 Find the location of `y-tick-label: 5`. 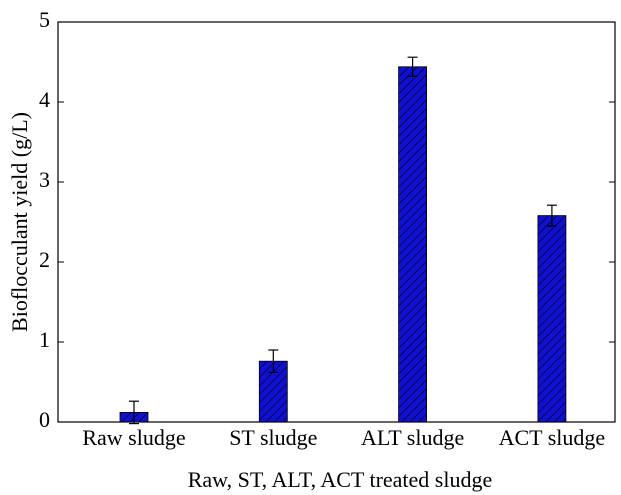

y-tick-label: 5 is located at coordinates (44, 19).